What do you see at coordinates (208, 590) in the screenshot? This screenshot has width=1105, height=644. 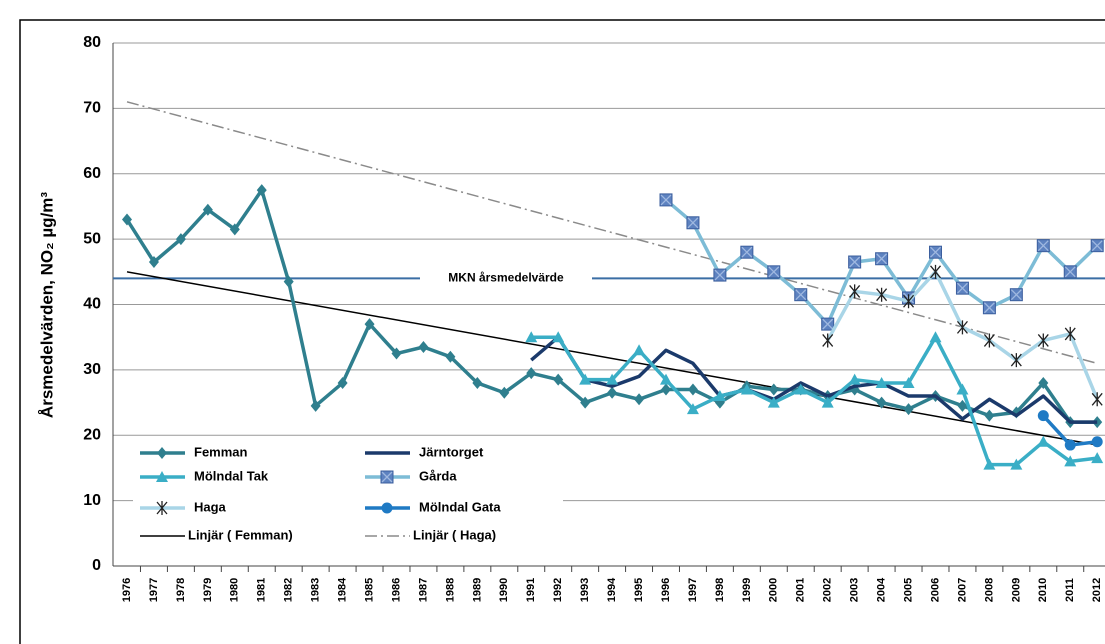 I see `x-tick-label: 1979` at bounding box center [208, 590].